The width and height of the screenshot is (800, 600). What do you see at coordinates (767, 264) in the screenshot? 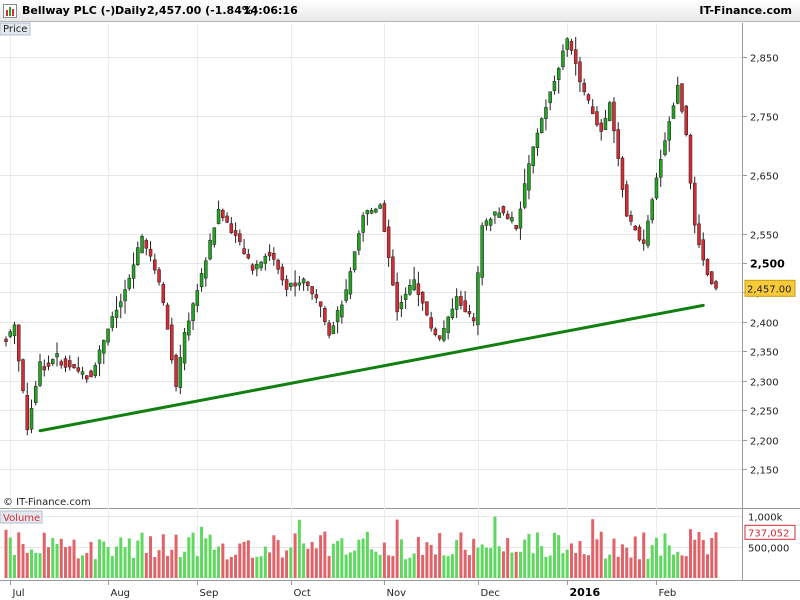
I see `price-tick-label: 2,500` at bounding box center [767, 264].